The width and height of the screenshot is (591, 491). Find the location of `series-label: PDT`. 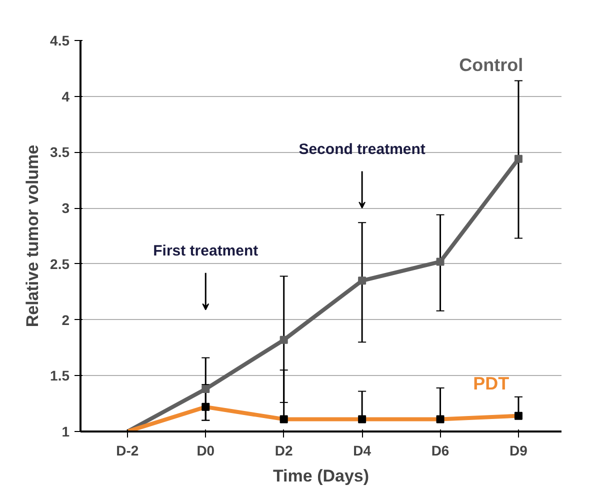

series-label: PDT is located at coordinates (491, 384).